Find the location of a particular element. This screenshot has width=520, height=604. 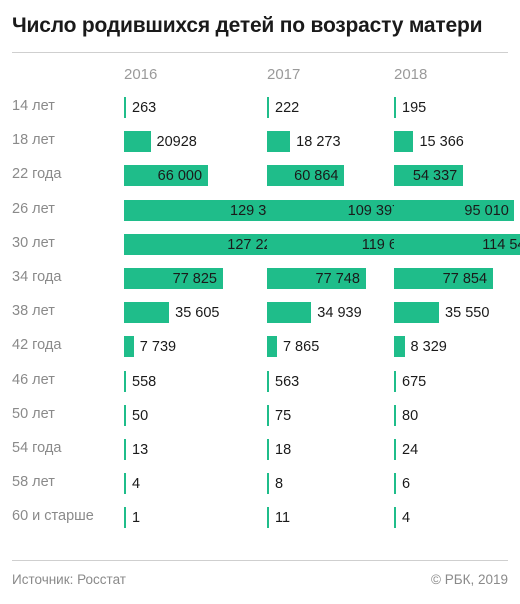

category-label: 30 лет is located at coordinates (33, 242).